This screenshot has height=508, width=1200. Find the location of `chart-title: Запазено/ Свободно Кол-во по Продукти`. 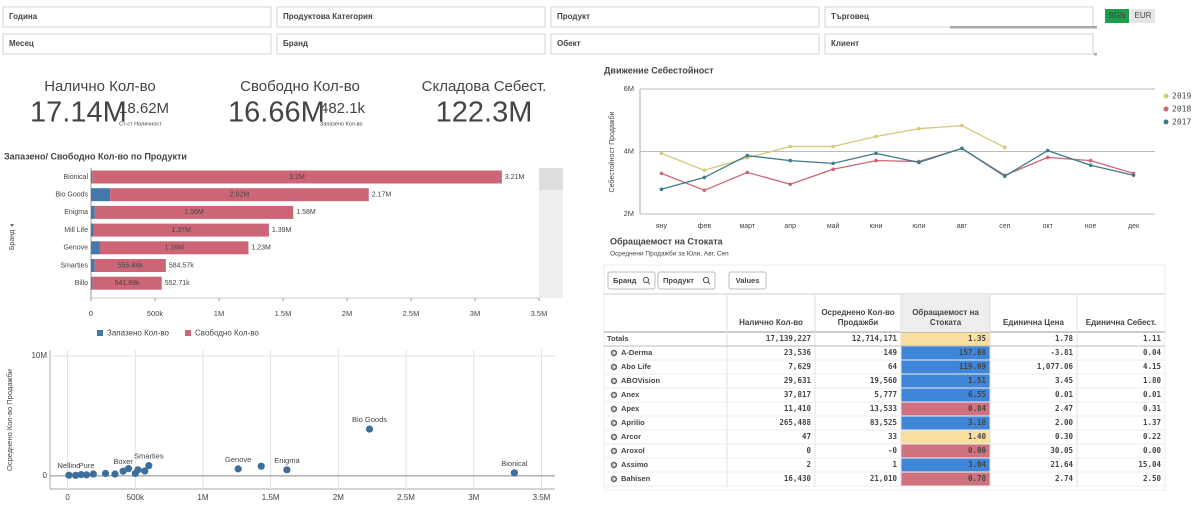

chart-title: Запазено/ Свободно Кол-во по Продукти is located at coordinates (95, 156).